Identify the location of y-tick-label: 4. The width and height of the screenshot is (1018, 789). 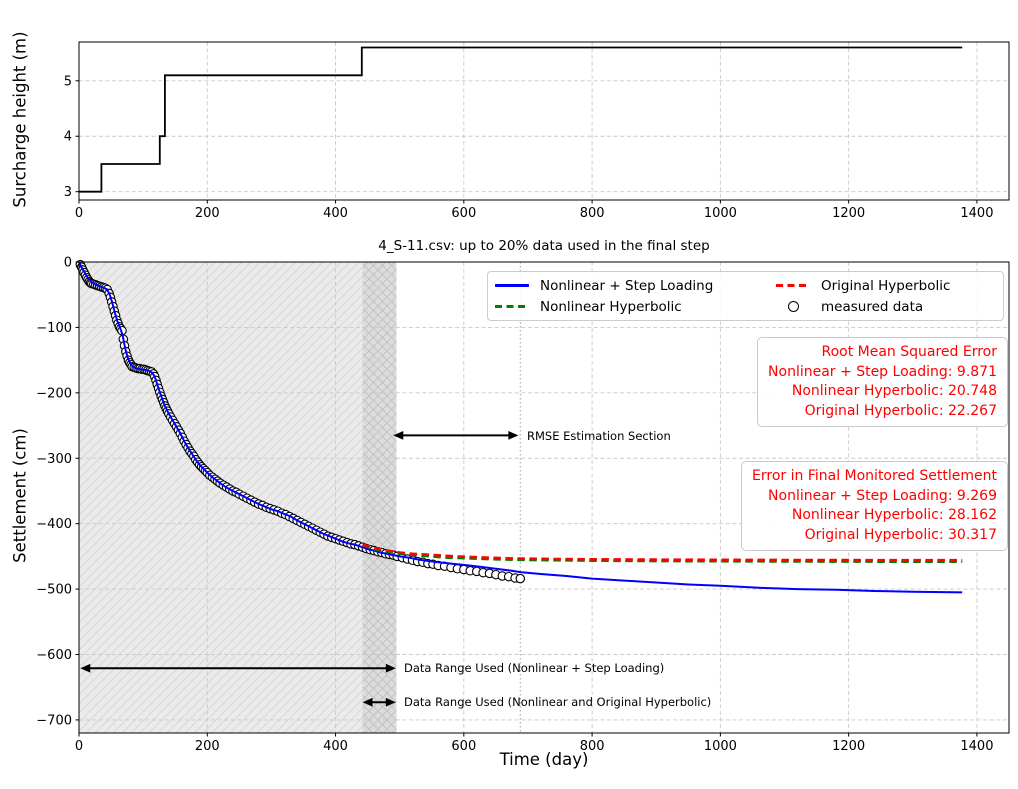
(68, 137).